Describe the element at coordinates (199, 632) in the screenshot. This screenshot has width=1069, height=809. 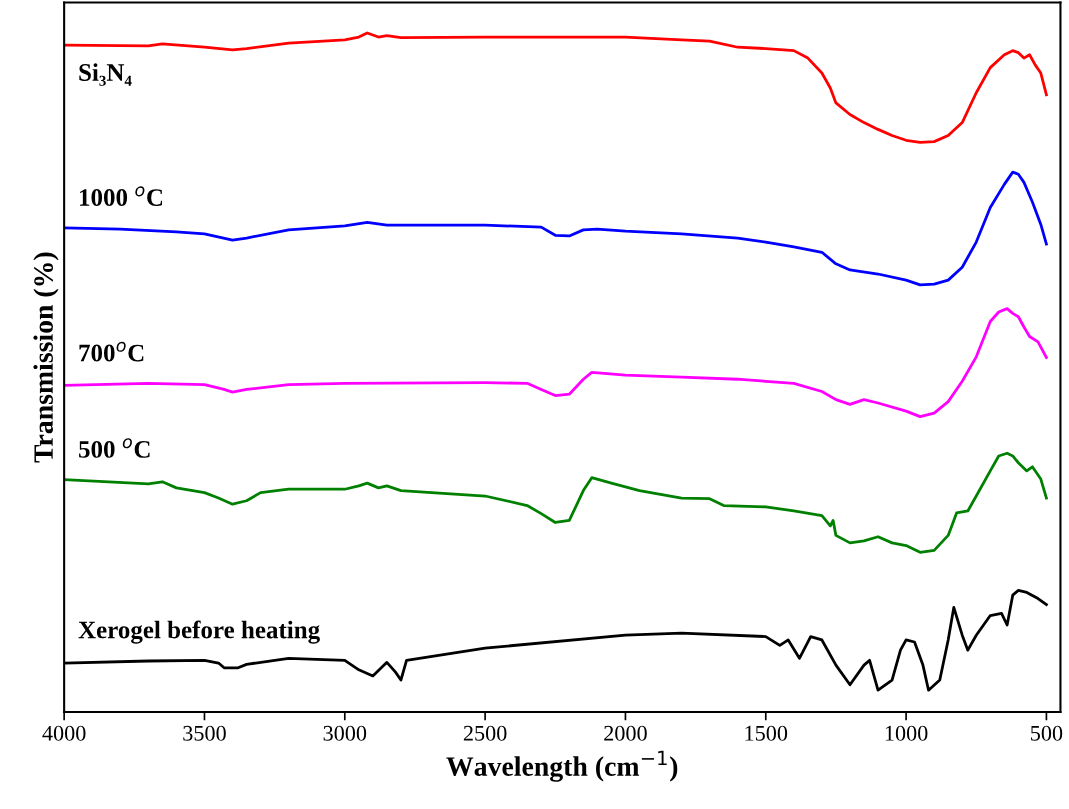
I see `series-label: Xerogel before heating` at that location.